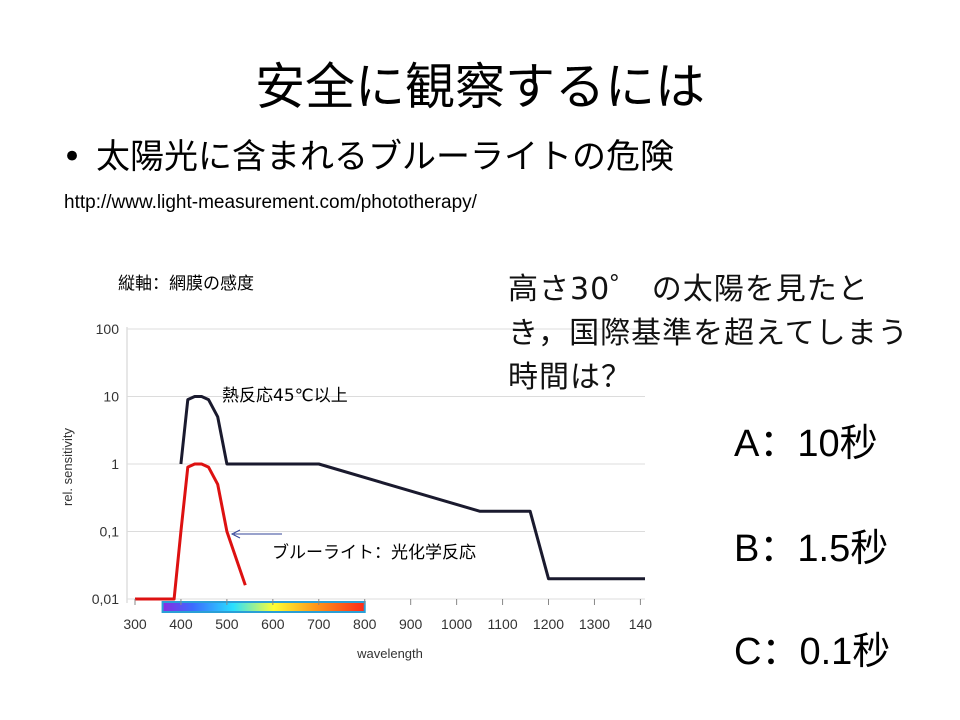 The height and width of the screenshot is (720, 960). I want to click on y-tick-label: 0,01, so click(105, 599).